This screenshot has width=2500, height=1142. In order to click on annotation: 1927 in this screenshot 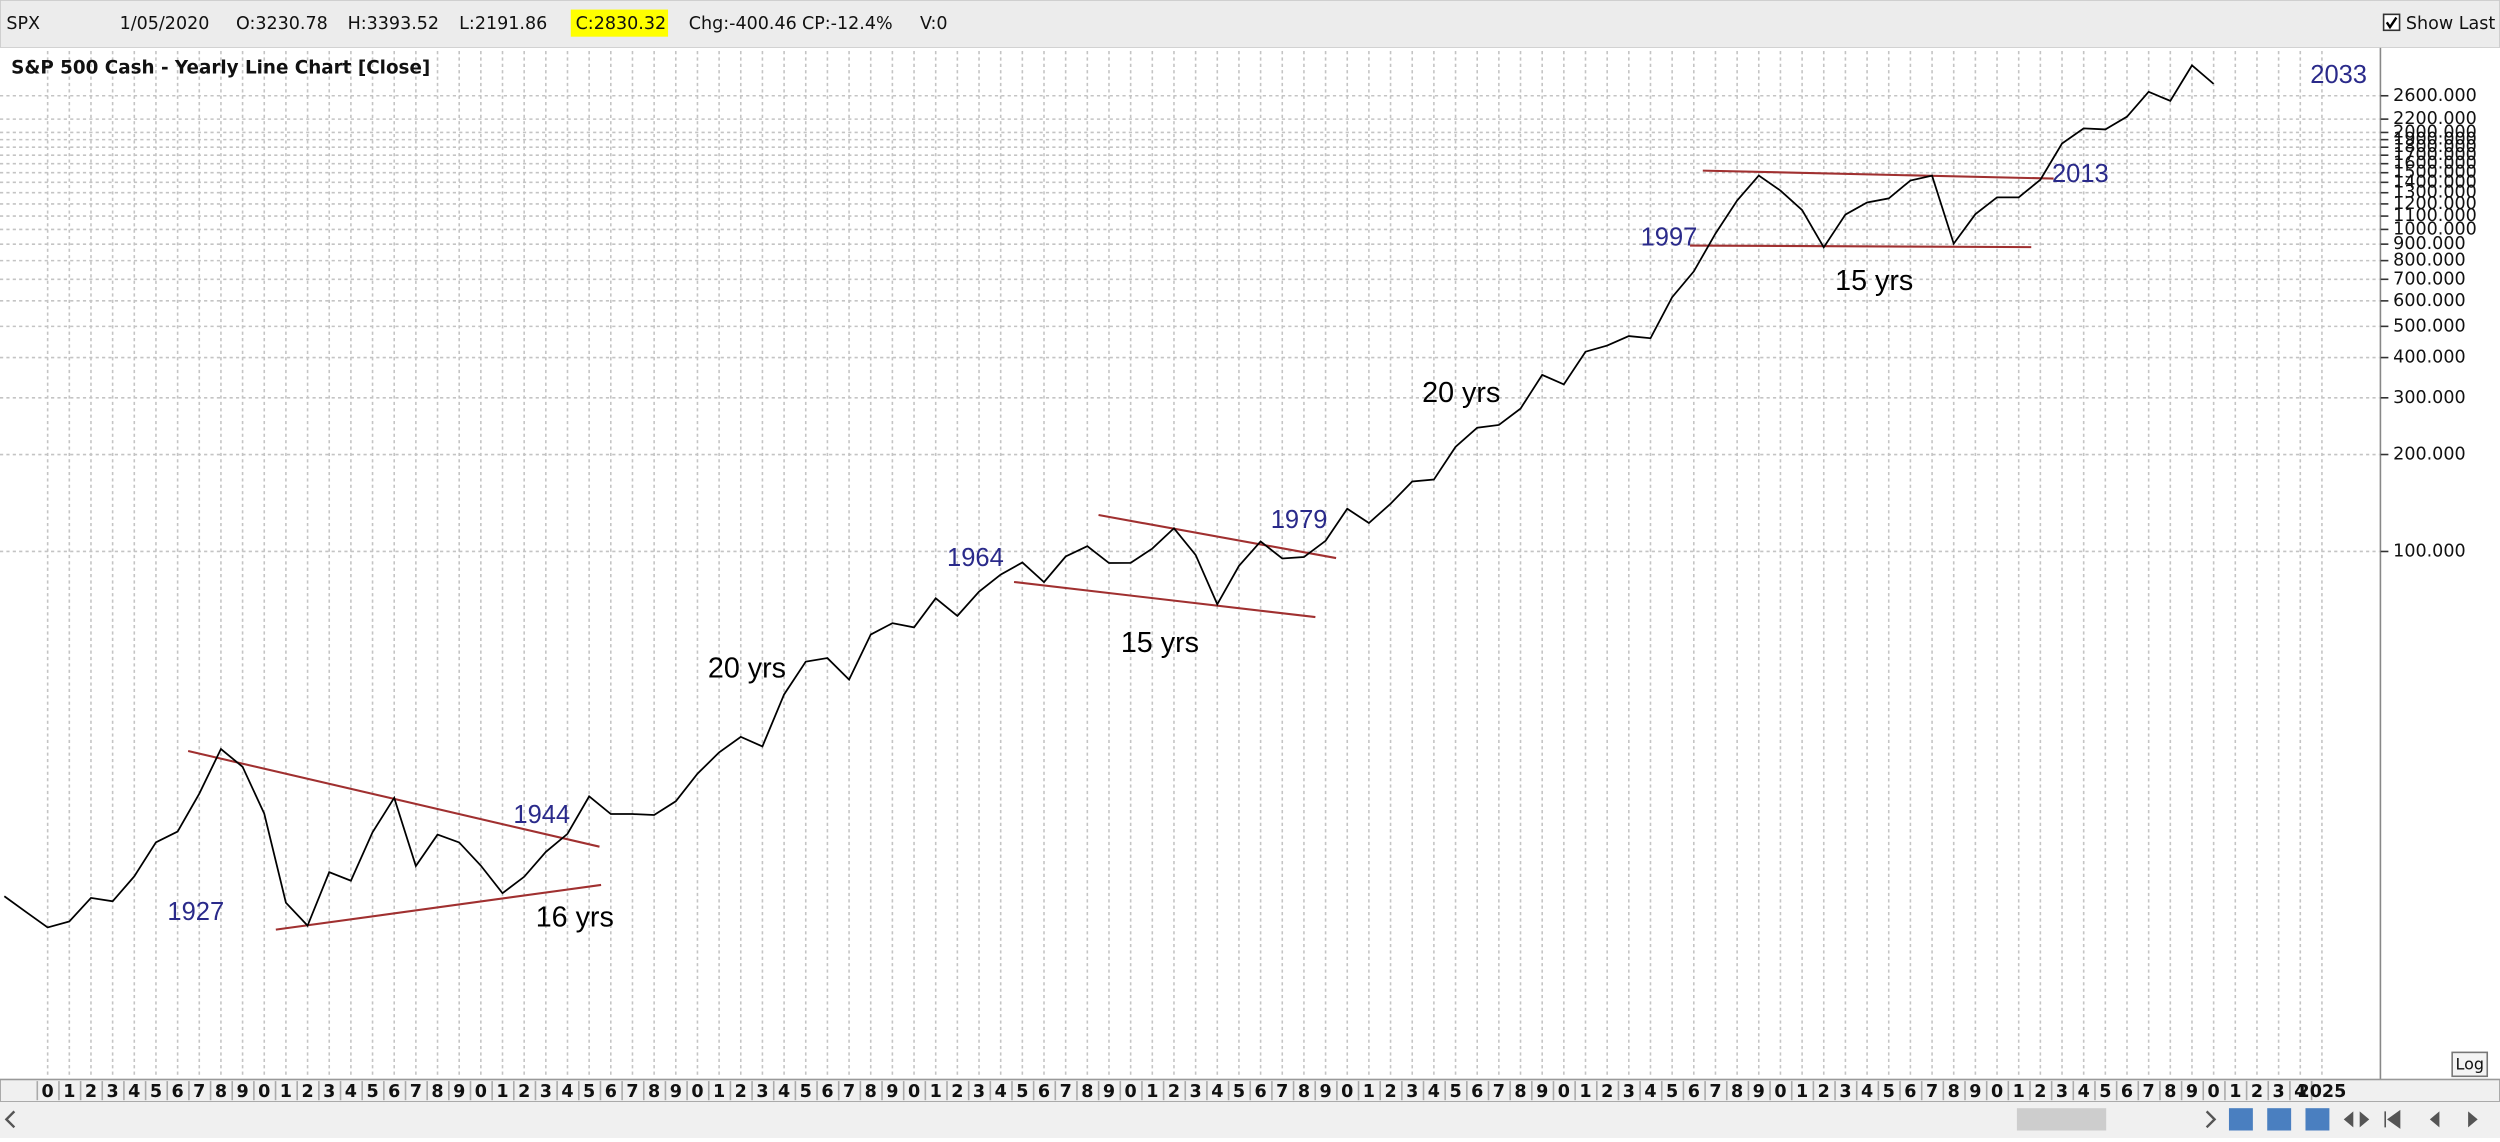, I will do `click(195, 912)`.